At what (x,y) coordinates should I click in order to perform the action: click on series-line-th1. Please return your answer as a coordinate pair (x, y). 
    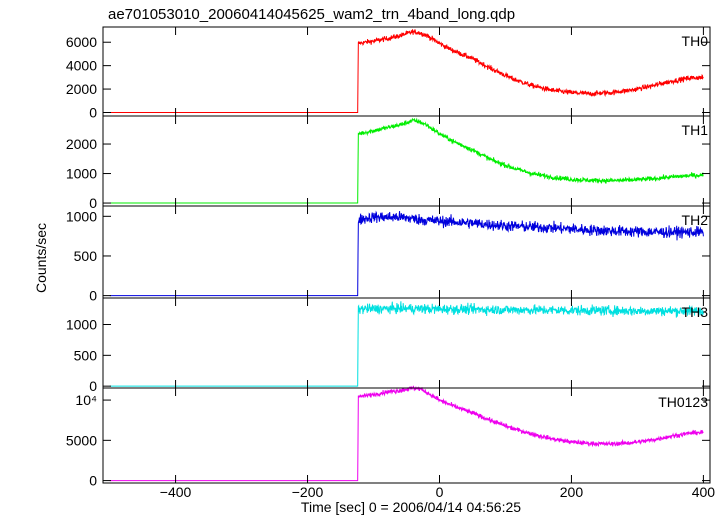
    Looking at the image, I should click on (406, 160).